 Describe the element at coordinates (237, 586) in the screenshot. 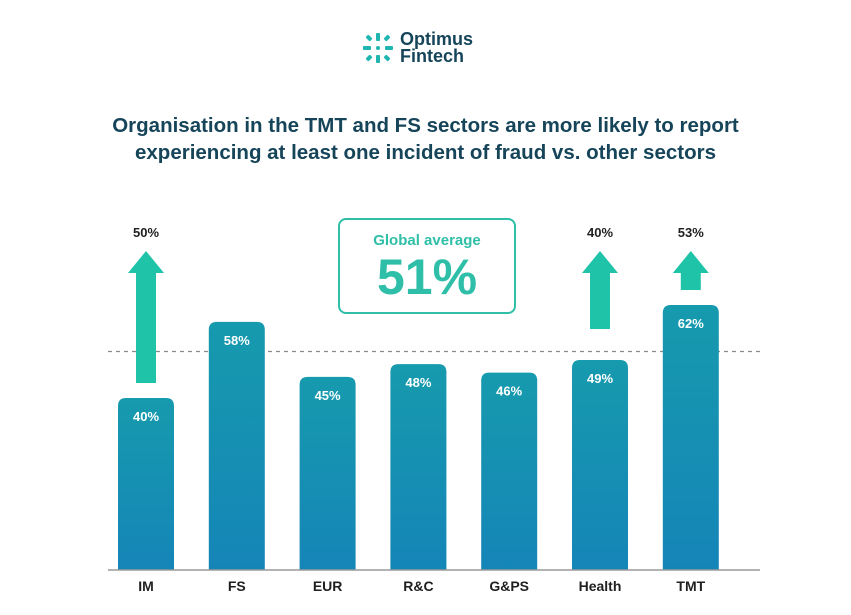

I see `category-label: FS` at that location.